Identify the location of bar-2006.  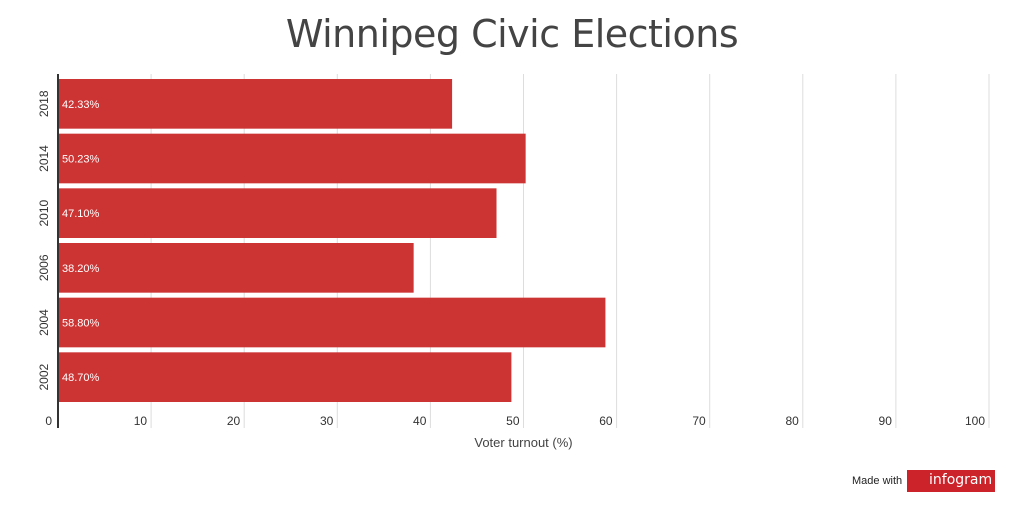
(236, 268).